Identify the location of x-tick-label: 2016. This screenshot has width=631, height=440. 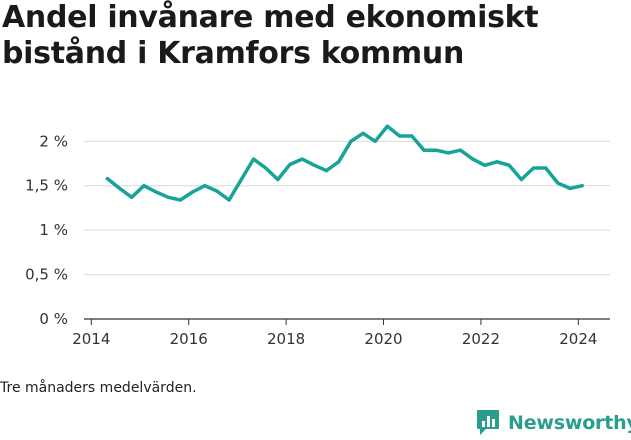
(189, 339).